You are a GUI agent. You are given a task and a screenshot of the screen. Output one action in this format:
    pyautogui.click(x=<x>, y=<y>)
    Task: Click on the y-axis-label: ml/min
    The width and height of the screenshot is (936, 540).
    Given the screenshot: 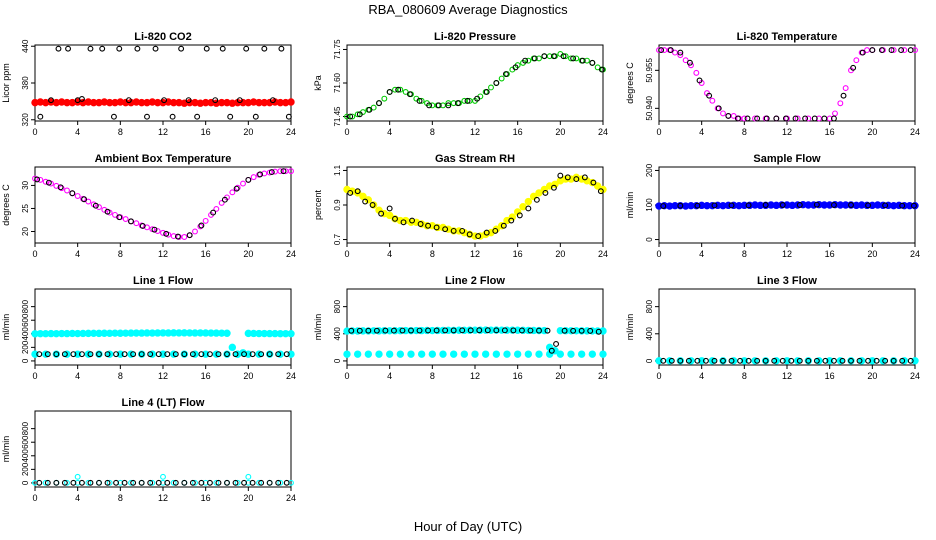 What is the action you would take?
    pyautogui.click(x=630, y=205)
    